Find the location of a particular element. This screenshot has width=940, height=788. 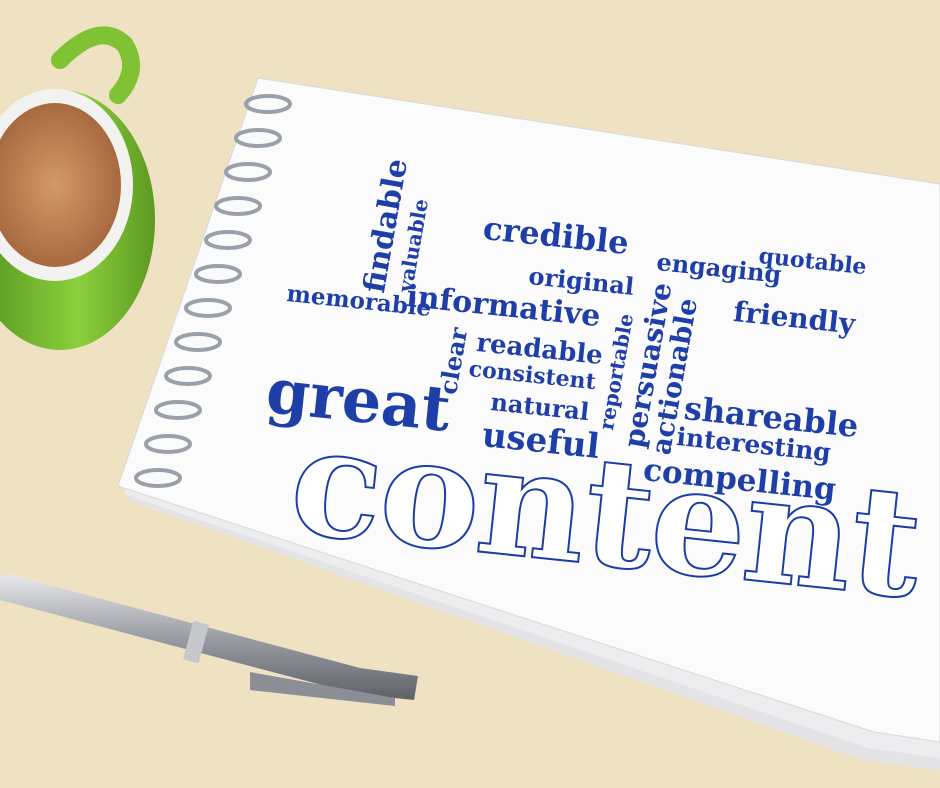

pen-icon is located at coordinates (209, 640).